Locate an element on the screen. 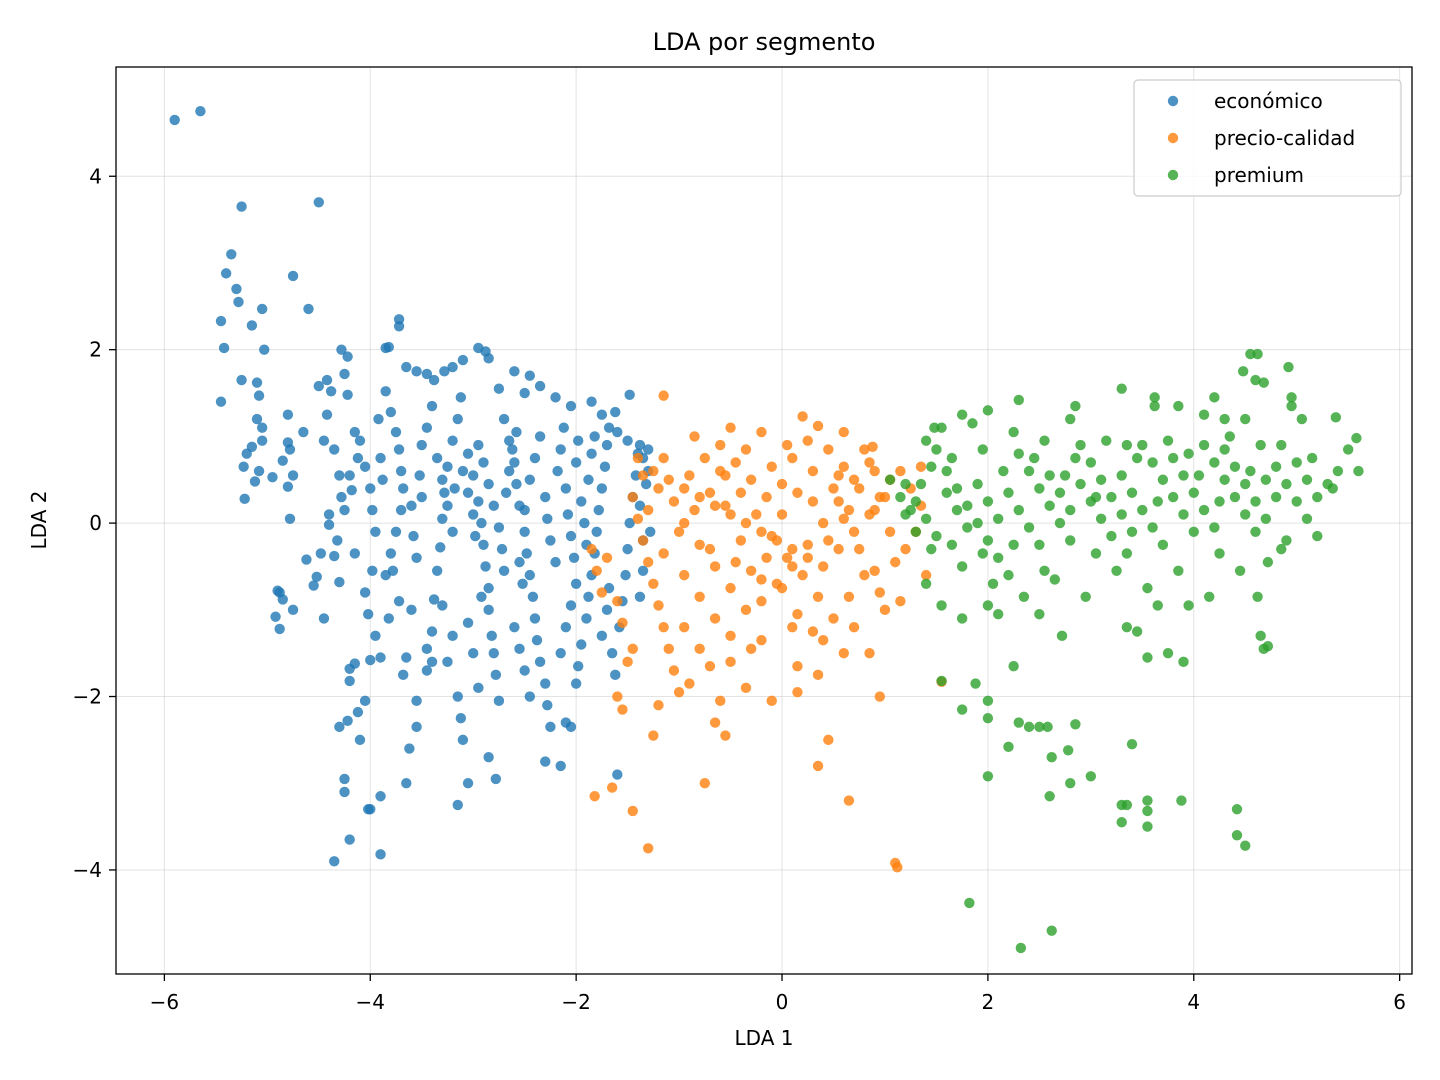  x-tick-label: 4 is located at coordinates (1193, 1002).